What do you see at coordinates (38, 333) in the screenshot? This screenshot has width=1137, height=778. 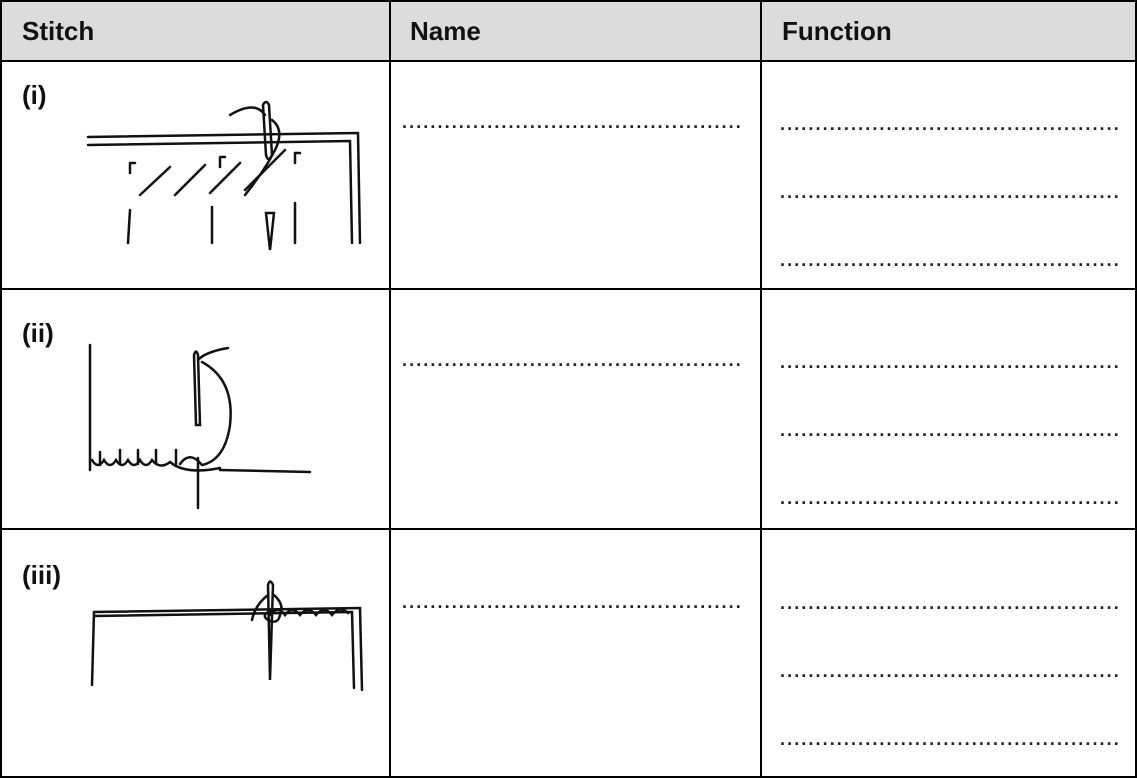 I see `row-label: (ii)` at bounding box center [38, 333].